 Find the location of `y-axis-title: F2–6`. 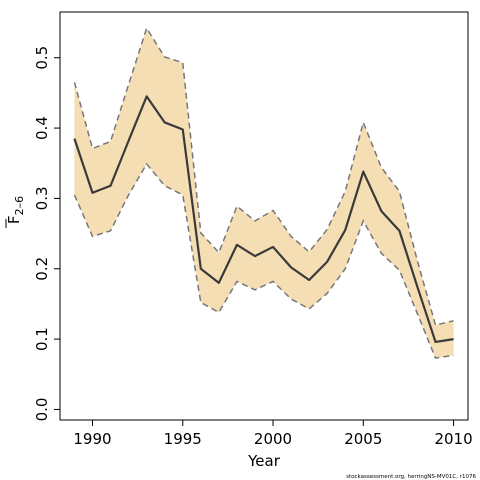

y-axis-title: F2–6 is located at coordinates (15, 212).